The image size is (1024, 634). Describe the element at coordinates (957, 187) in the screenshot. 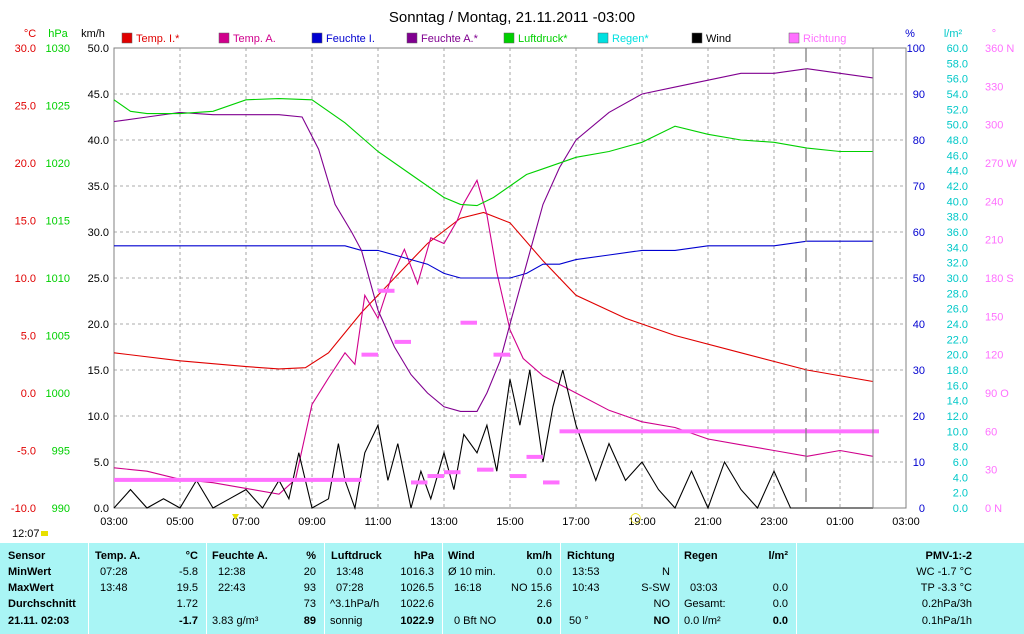

I see `axis-tick-rain: 42.0` at that location.